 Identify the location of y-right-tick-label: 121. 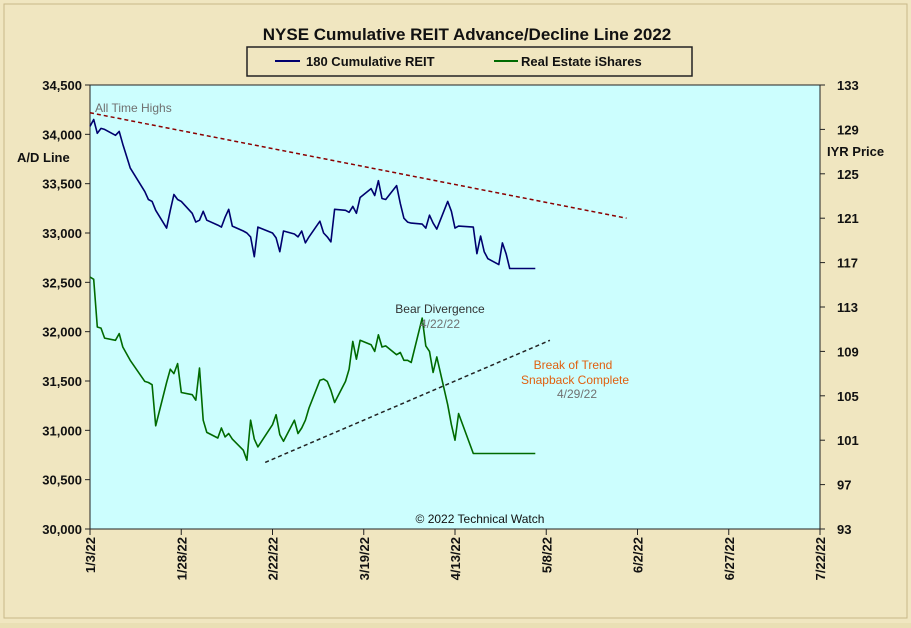
(848, 218).